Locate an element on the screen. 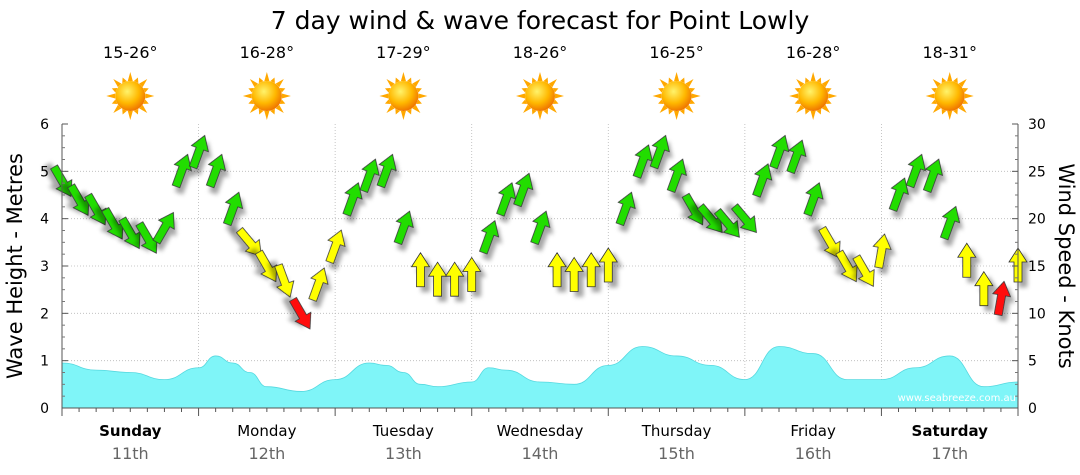 Image resolution: width=1080 pixels, height=475 pixels. sun-disc is located at coordinates (676, 96).